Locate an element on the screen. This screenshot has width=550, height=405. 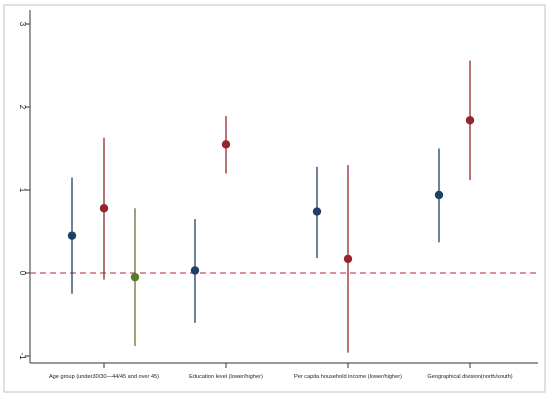
y-tick-label: 3 is located at coordinates (22, 24).